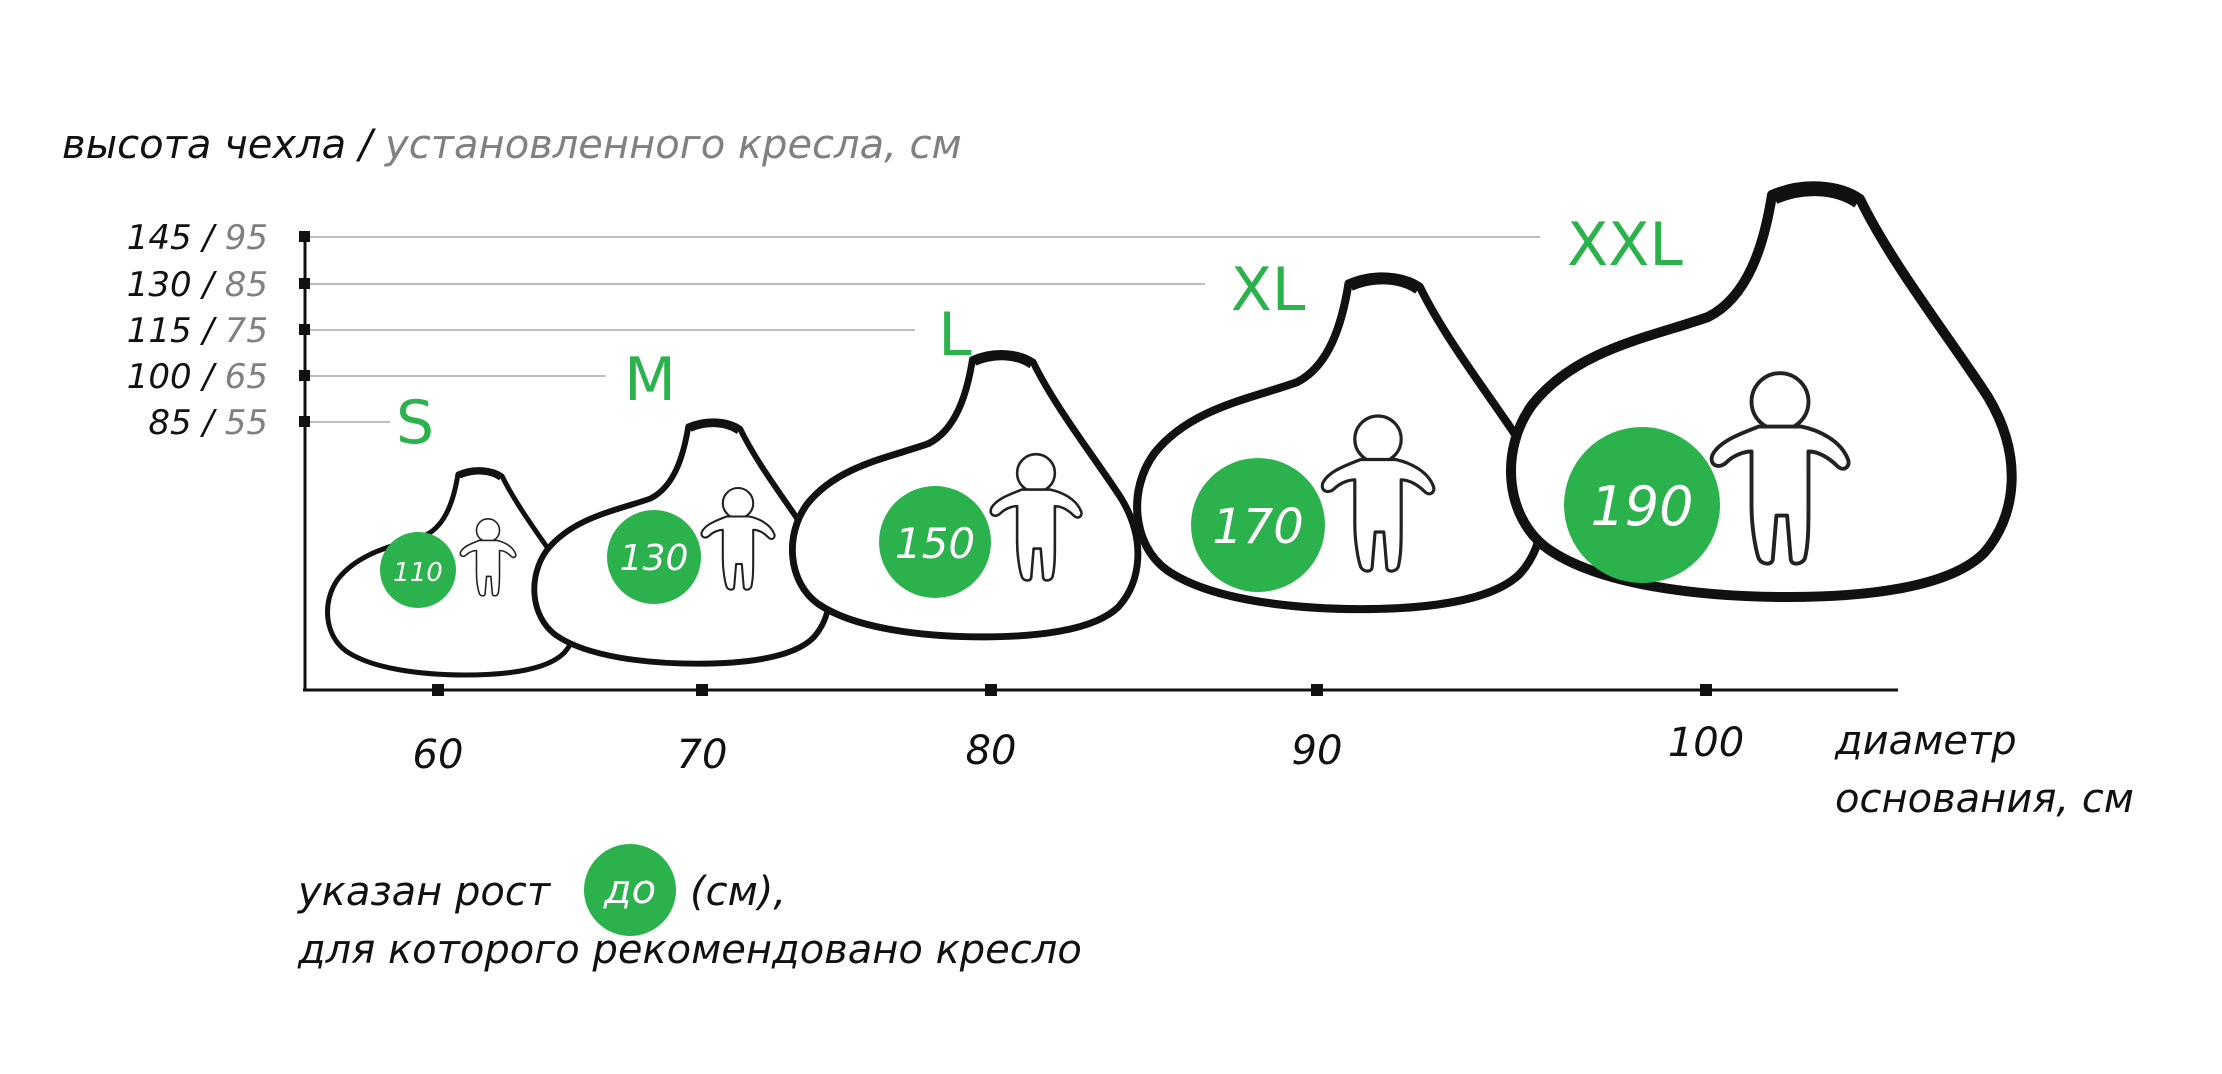 Image resolution: width=2222 pixels, height=1074 pixels. I want to click on height-badge-XXL, so click(1642, 505).